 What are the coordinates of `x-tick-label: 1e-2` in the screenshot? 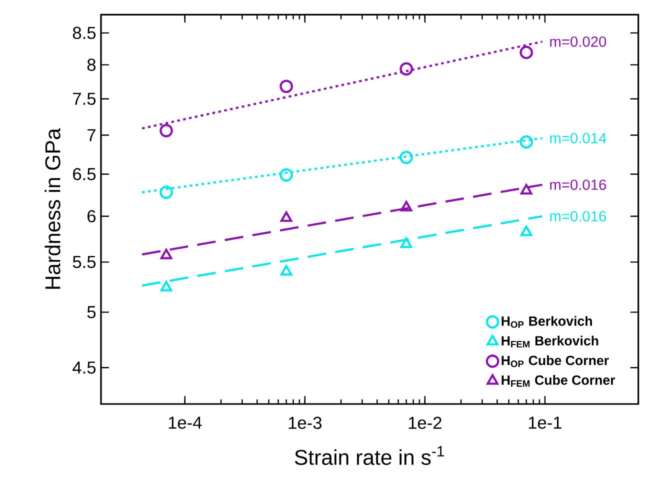 It's located at (425, 422).